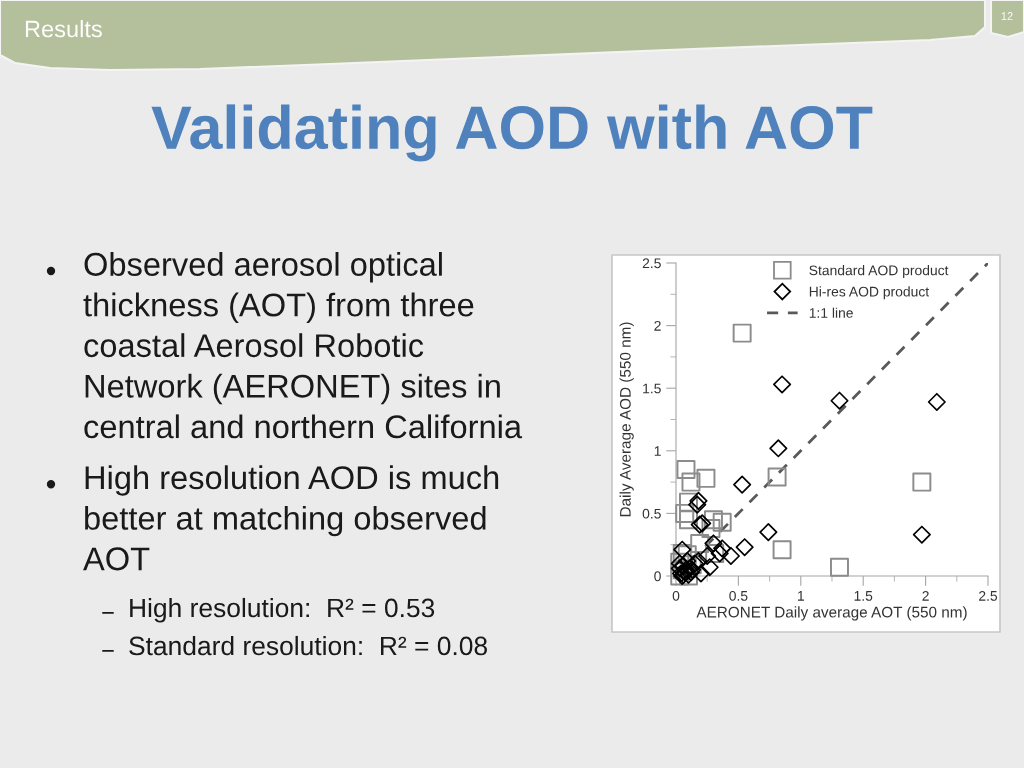 This screenshot has height=768, width=1024. I want to click on y-tick-label: 1, so click(657, 451).